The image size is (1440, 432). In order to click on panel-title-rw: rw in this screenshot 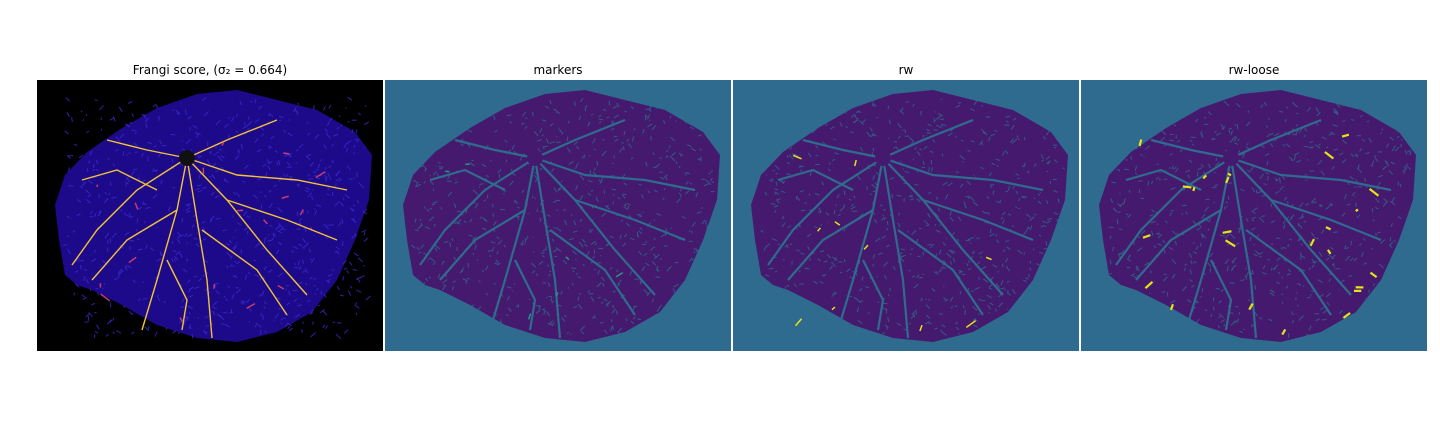, I will do `click(906, 70)`.